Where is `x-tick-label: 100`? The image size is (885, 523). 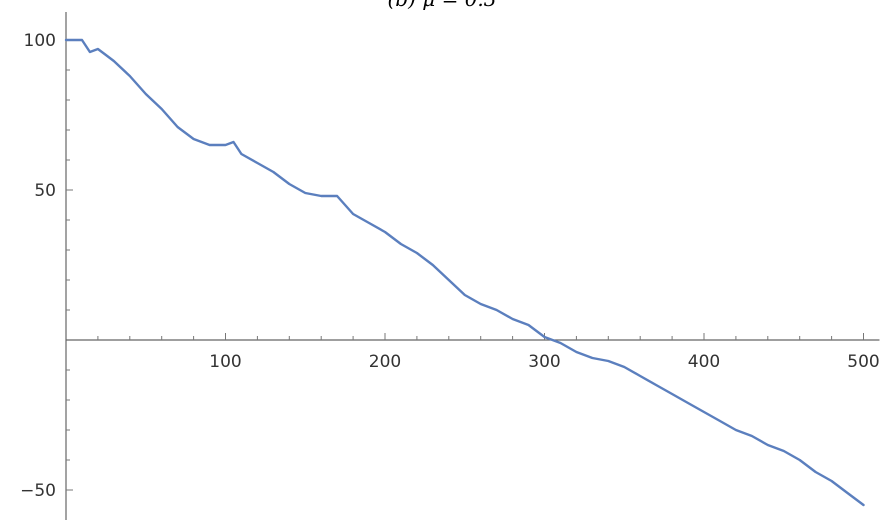 x-tick-label: 100 is located at coordinates (225, 362).